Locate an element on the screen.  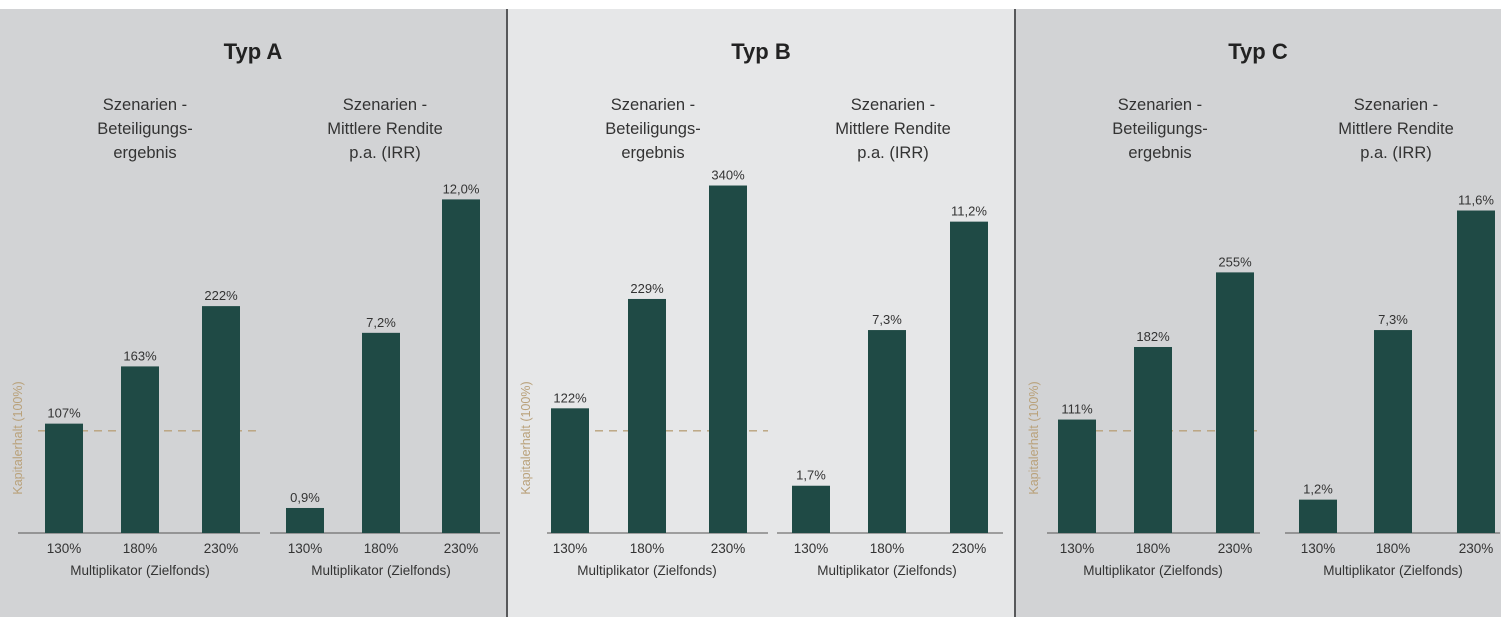
data-label: 0,9% is located at coordinates (305, 497).